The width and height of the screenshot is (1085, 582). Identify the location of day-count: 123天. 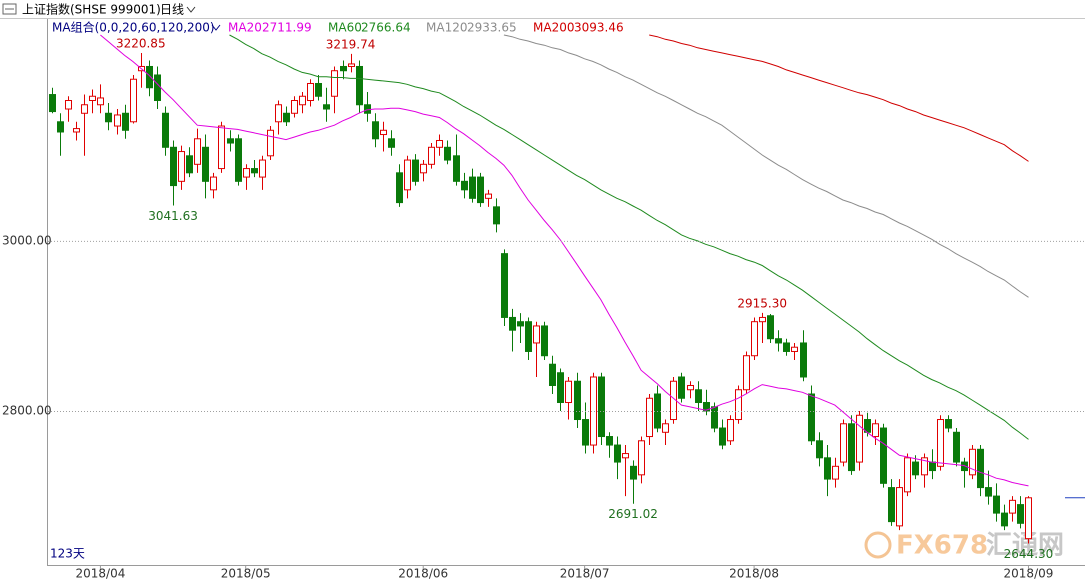
(67, 554).